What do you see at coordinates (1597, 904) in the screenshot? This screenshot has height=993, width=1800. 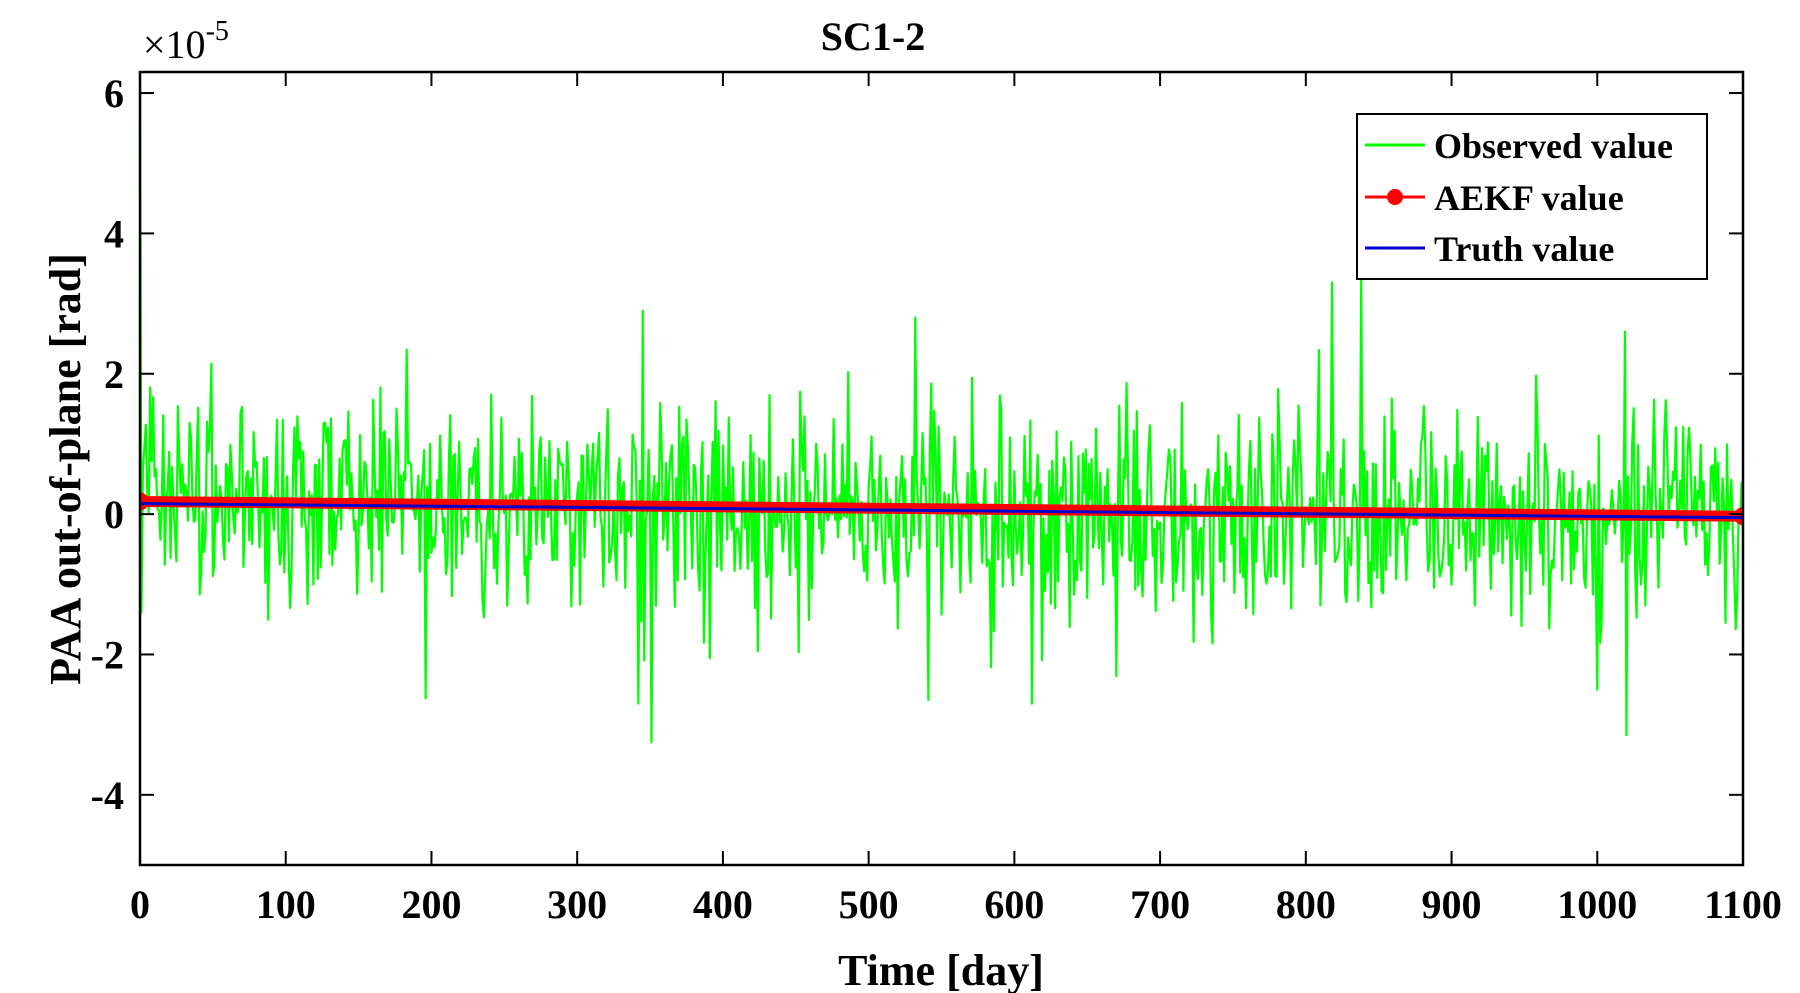 I see `x-tick-label: 1000` at bounding box center [1597, 904].